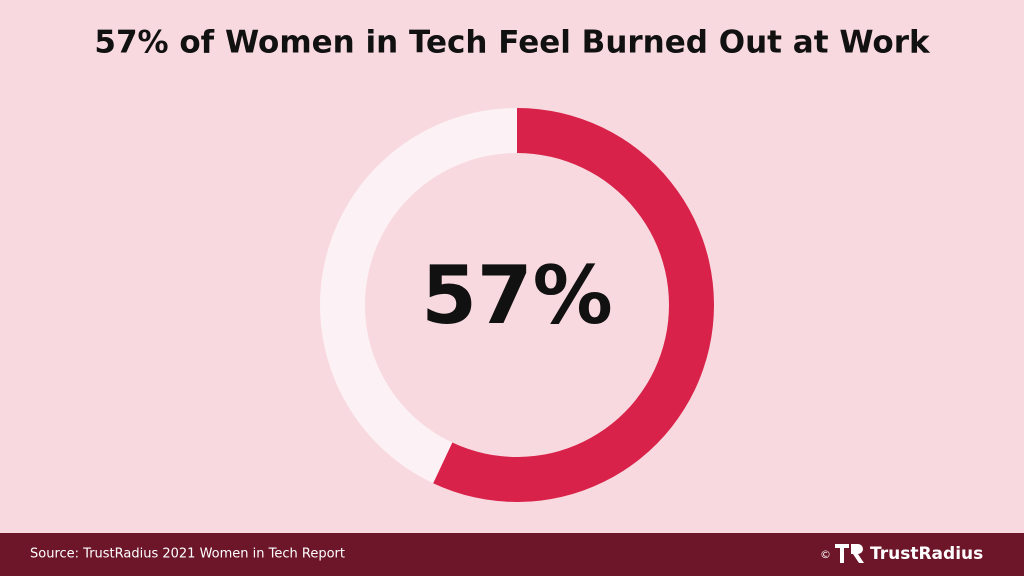 The height and width of the screenshot is (576, 1024). Describe the element at coordinates (418, 296) in the screenshot. I see `donut-segment` at that location.